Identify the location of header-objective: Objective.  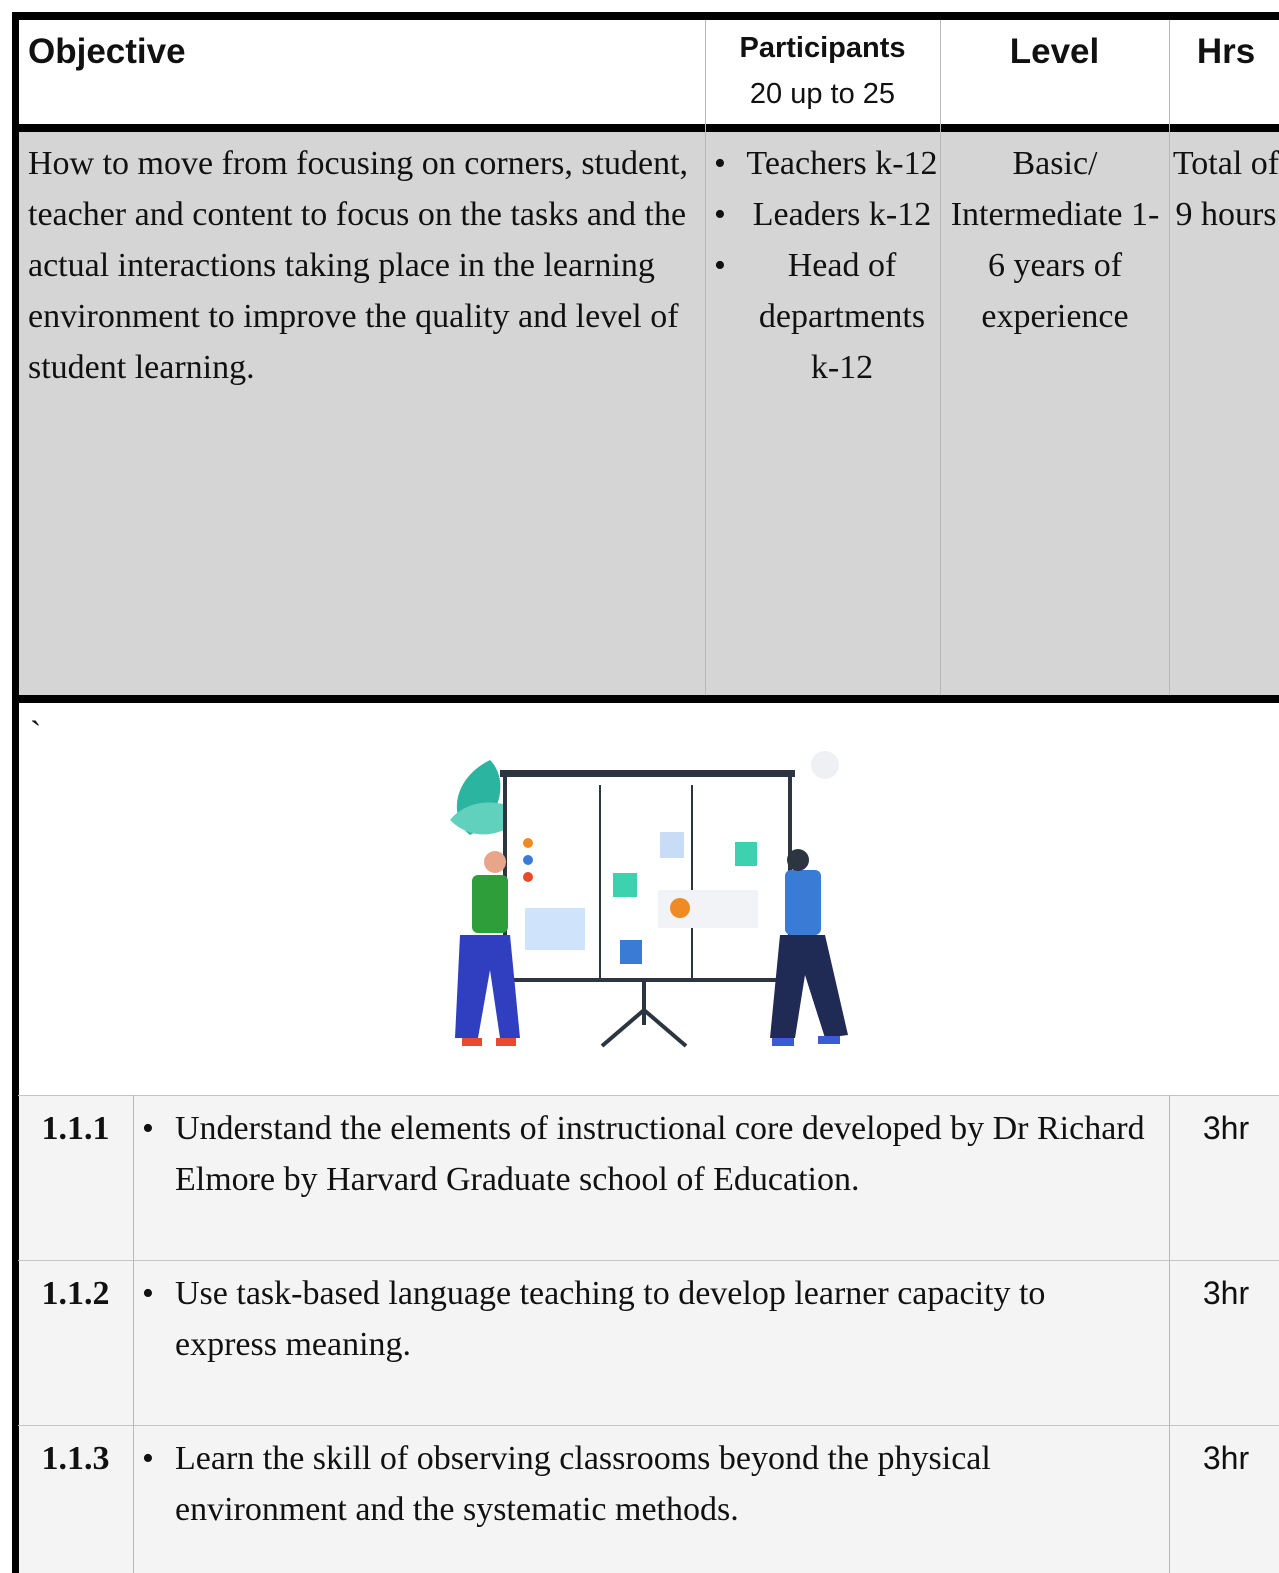
(107, 51).